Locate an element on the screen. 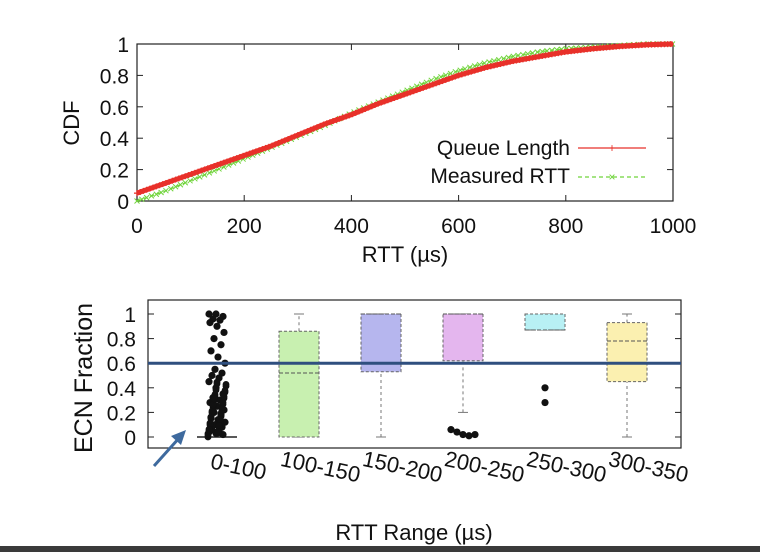 Image resolution: width=760 pixels, height=552 pixels. legend-label-queue-length: Queue Length is located at coordinates (503, 148).